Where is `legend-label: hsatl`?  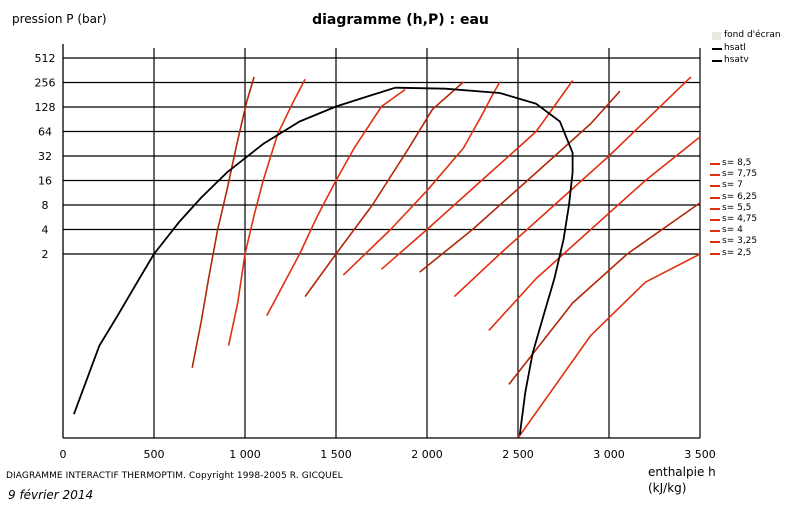 legend-label: hsatl is located at coordinates (735, 48).